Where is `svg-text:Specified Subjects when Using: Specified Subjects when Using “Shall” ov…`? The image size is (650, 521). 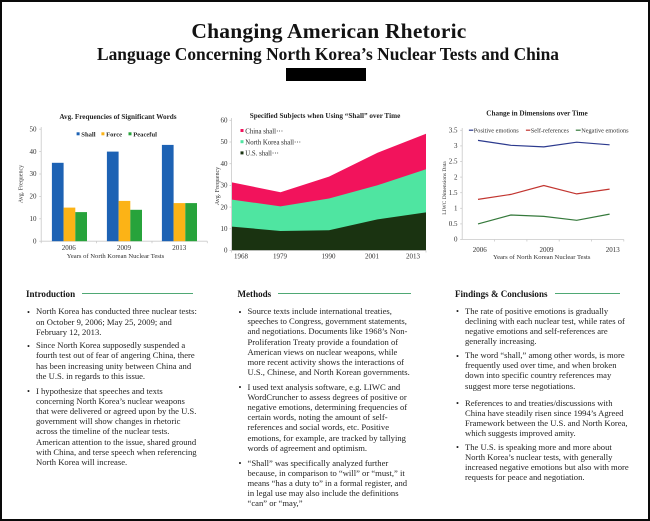 svg-text:Specified Subjects when Using: Specified Subjects when Using “Shall” ov… is located at coordinates (325, 116).